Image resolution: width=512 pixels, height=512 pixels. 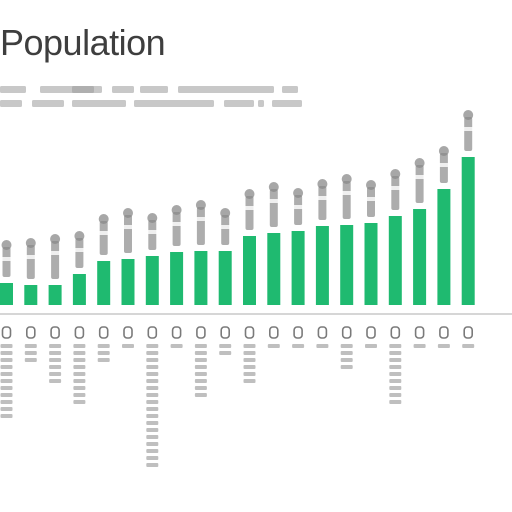 What do you see at coordinates (151, 96) in the screenshot?
I see `subtitle-garbled-text` at bounding box center [151, 96].